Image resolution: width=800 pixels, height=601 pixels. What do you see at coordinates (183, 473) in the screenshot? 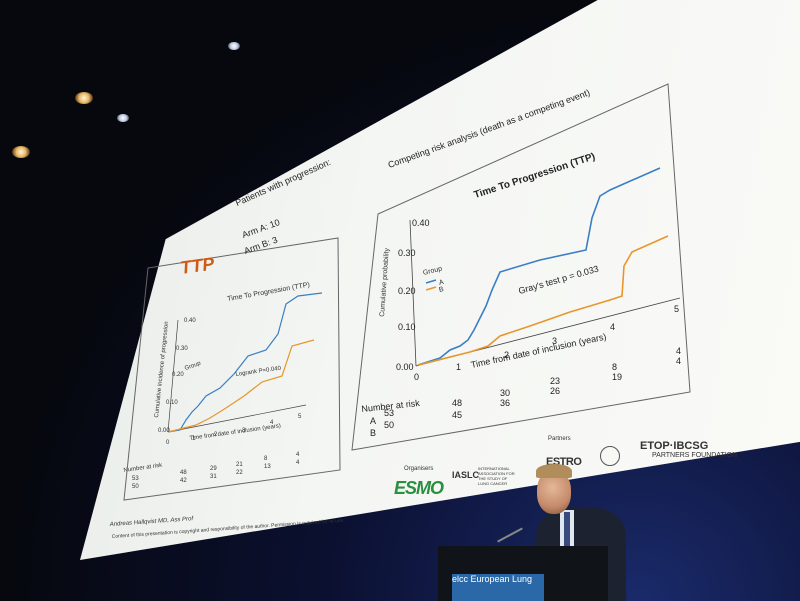
I see `left-risk-label: 48` at bounding box center [183, 473].